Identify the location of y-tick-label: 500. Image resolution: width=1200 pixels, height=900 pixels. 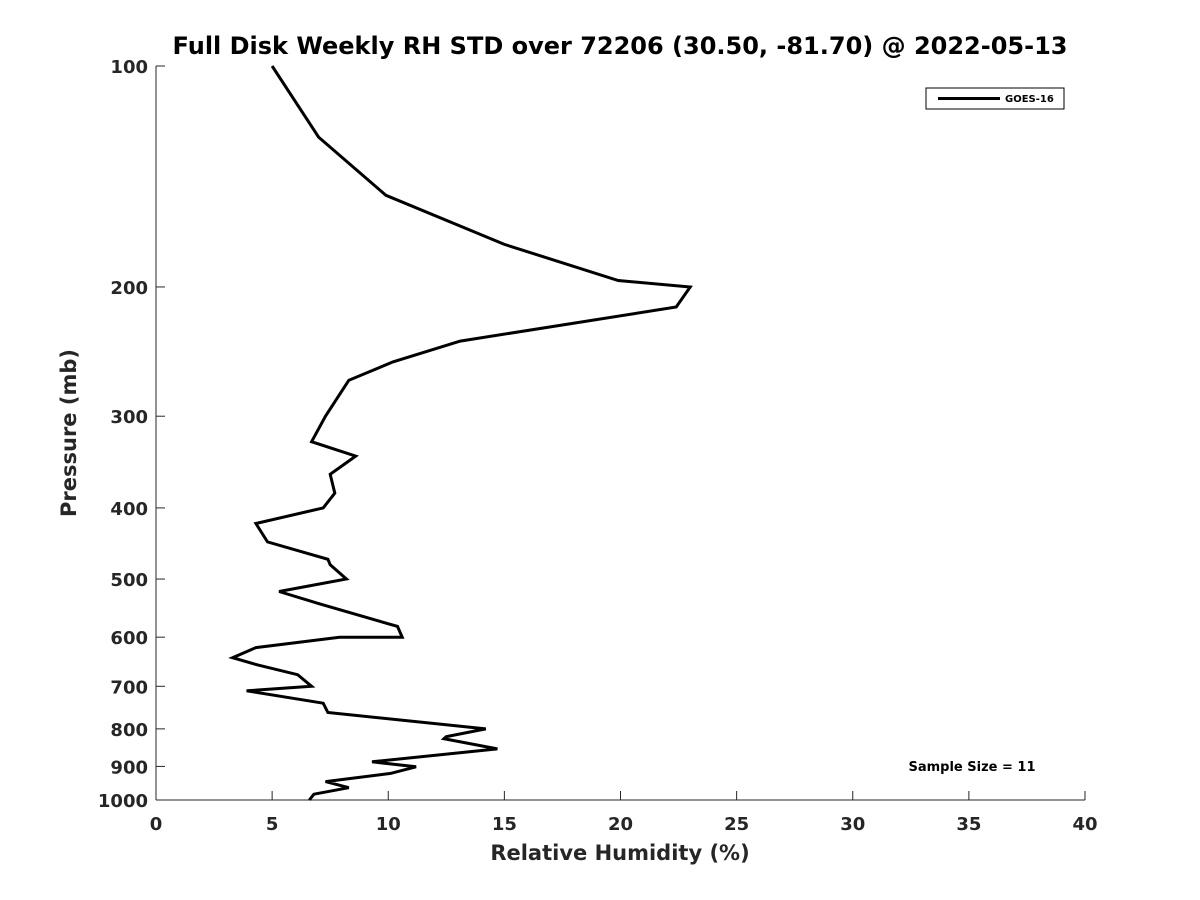
(129, 580).